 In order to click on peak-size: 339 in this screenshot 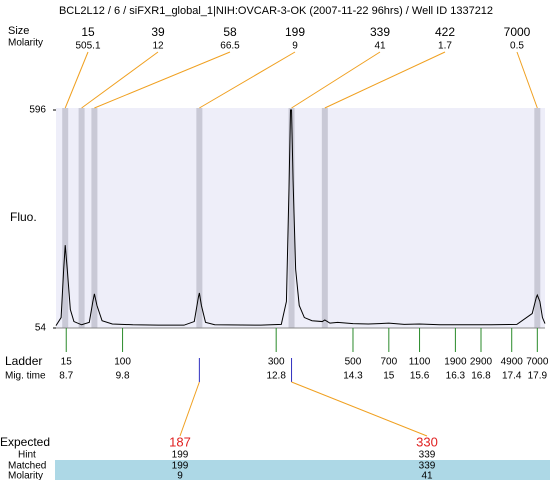, I will do `click(380, 32)`.